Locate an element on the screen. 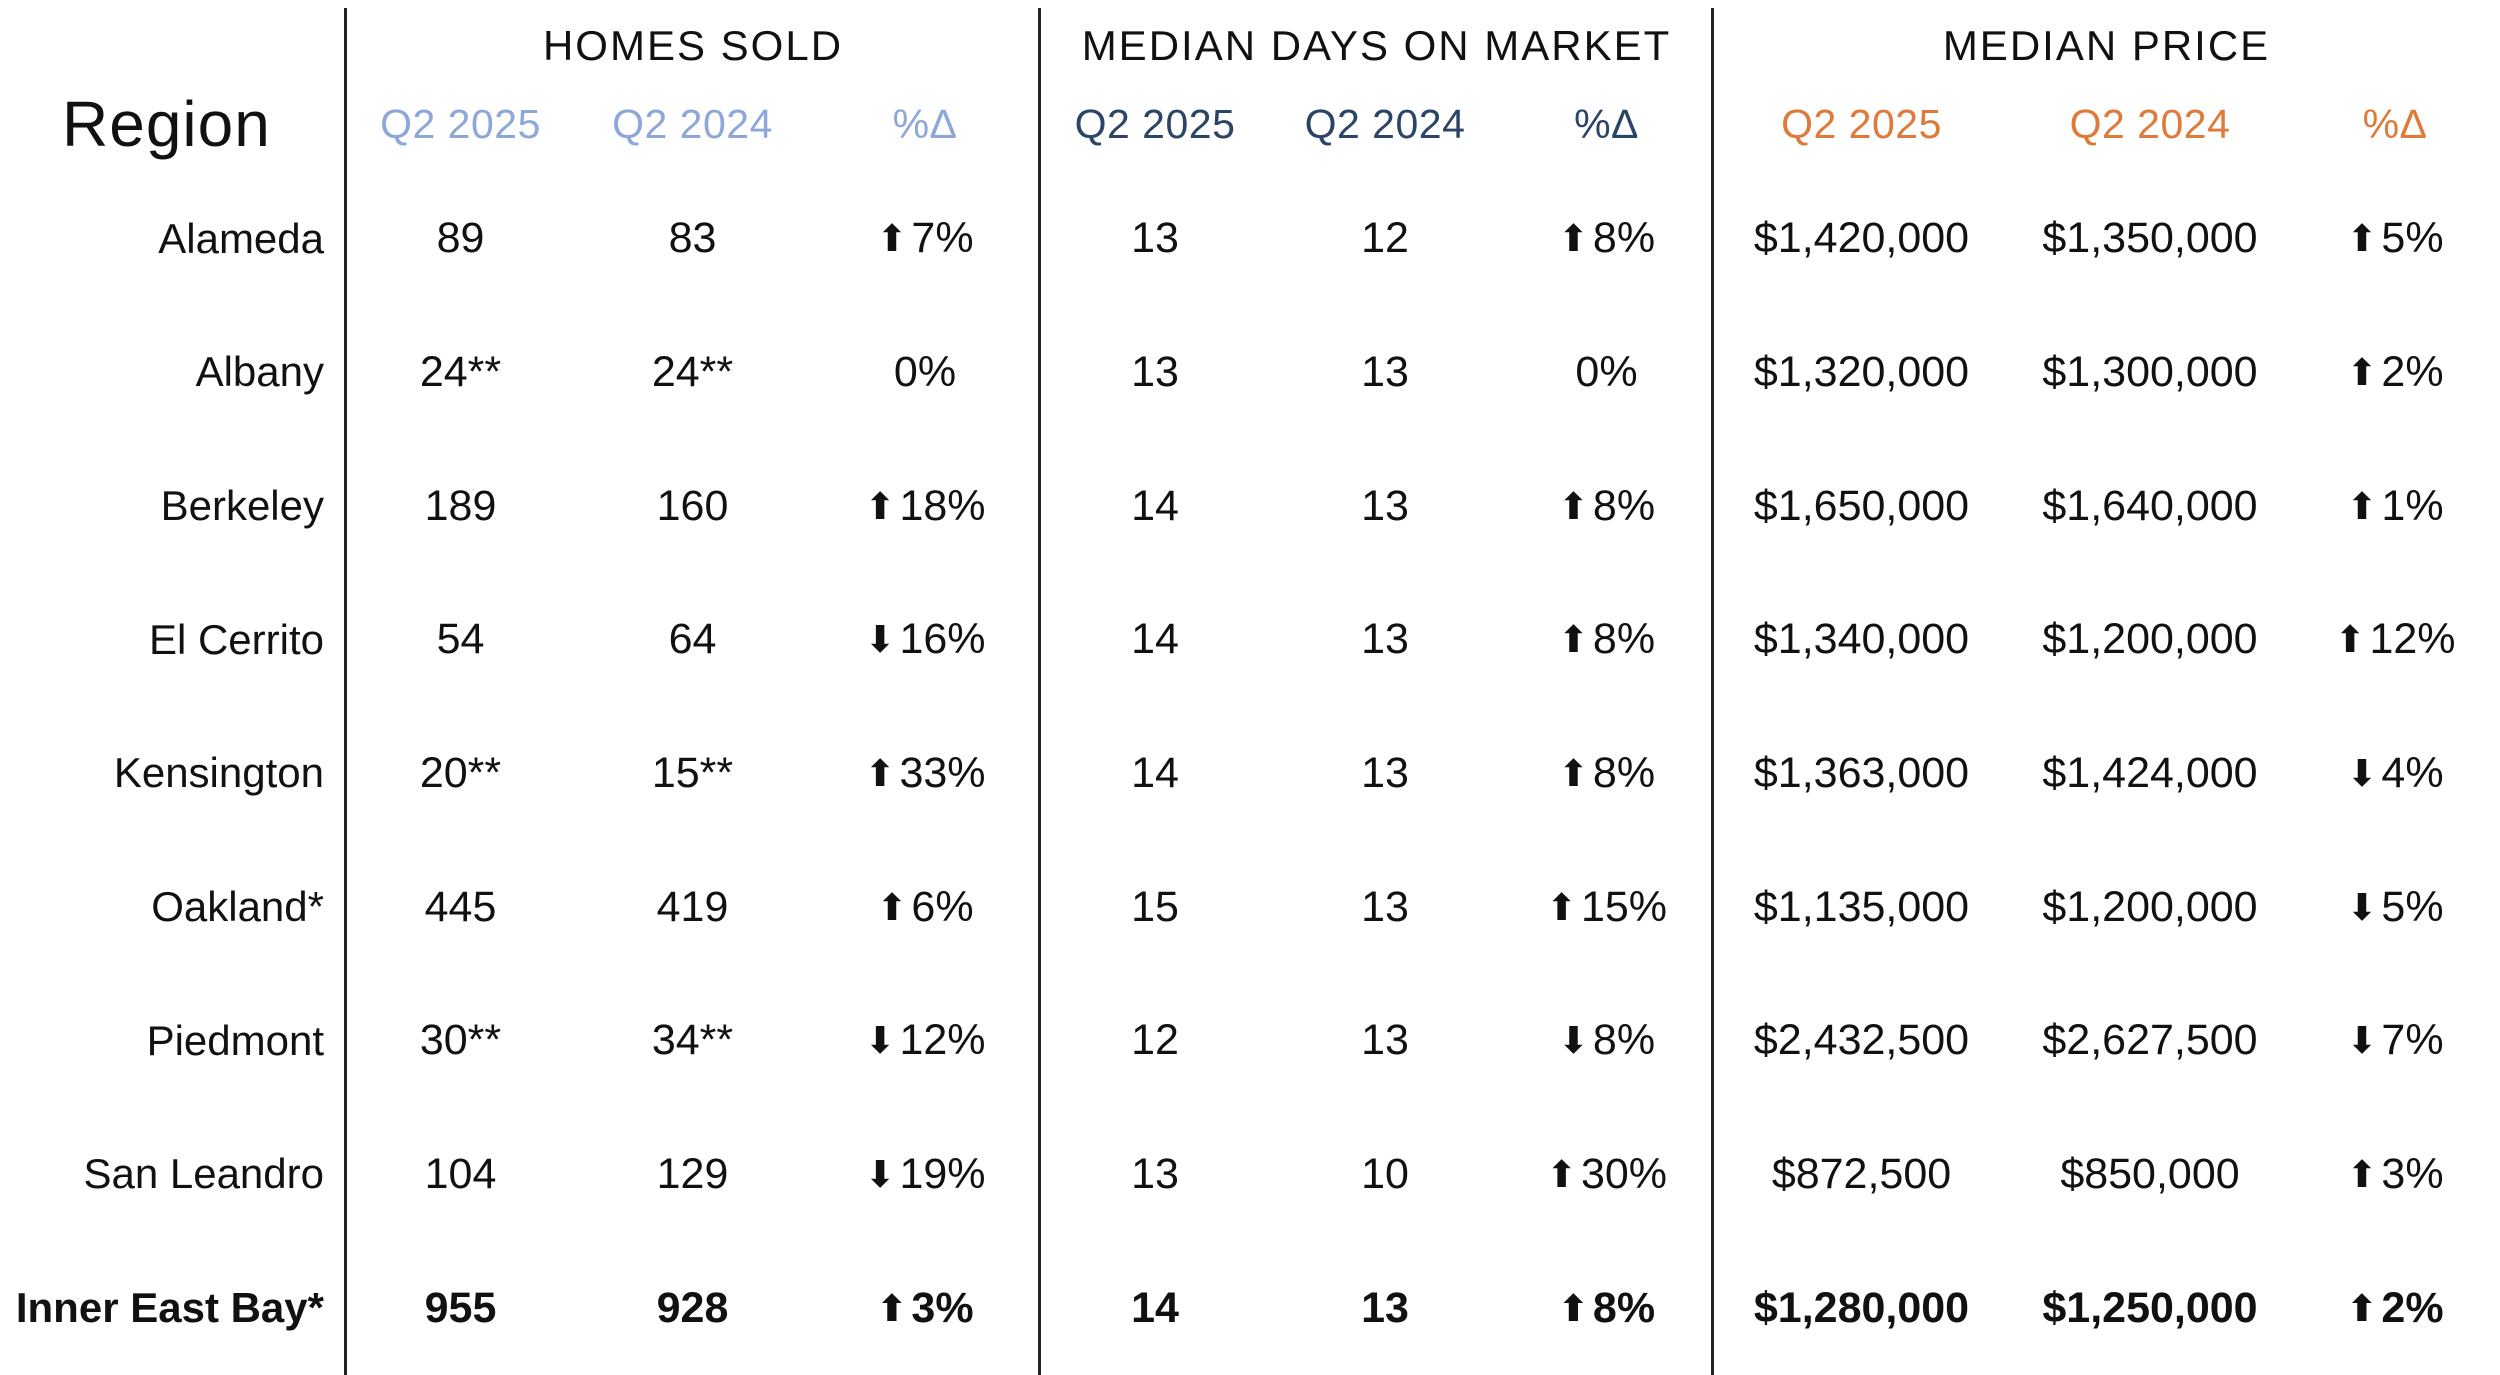 This screenshot has height=1375, width=2500. delta-percent: 7% is located at coordinates (2412, 1040).